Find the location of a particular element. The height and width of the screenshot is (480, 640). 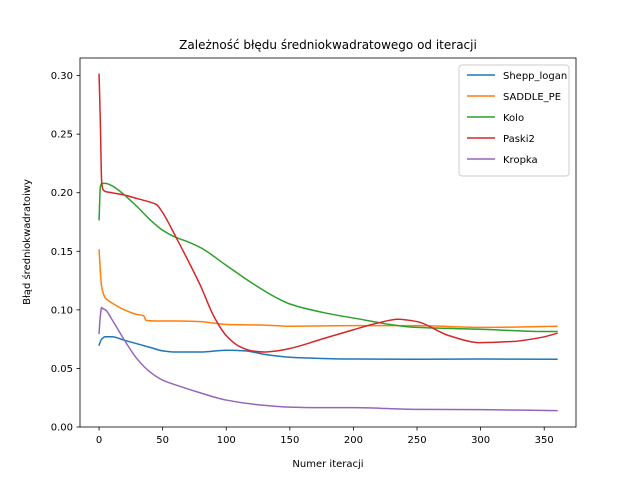

x-tick-label: 100 is located at coordinates (226, 440).